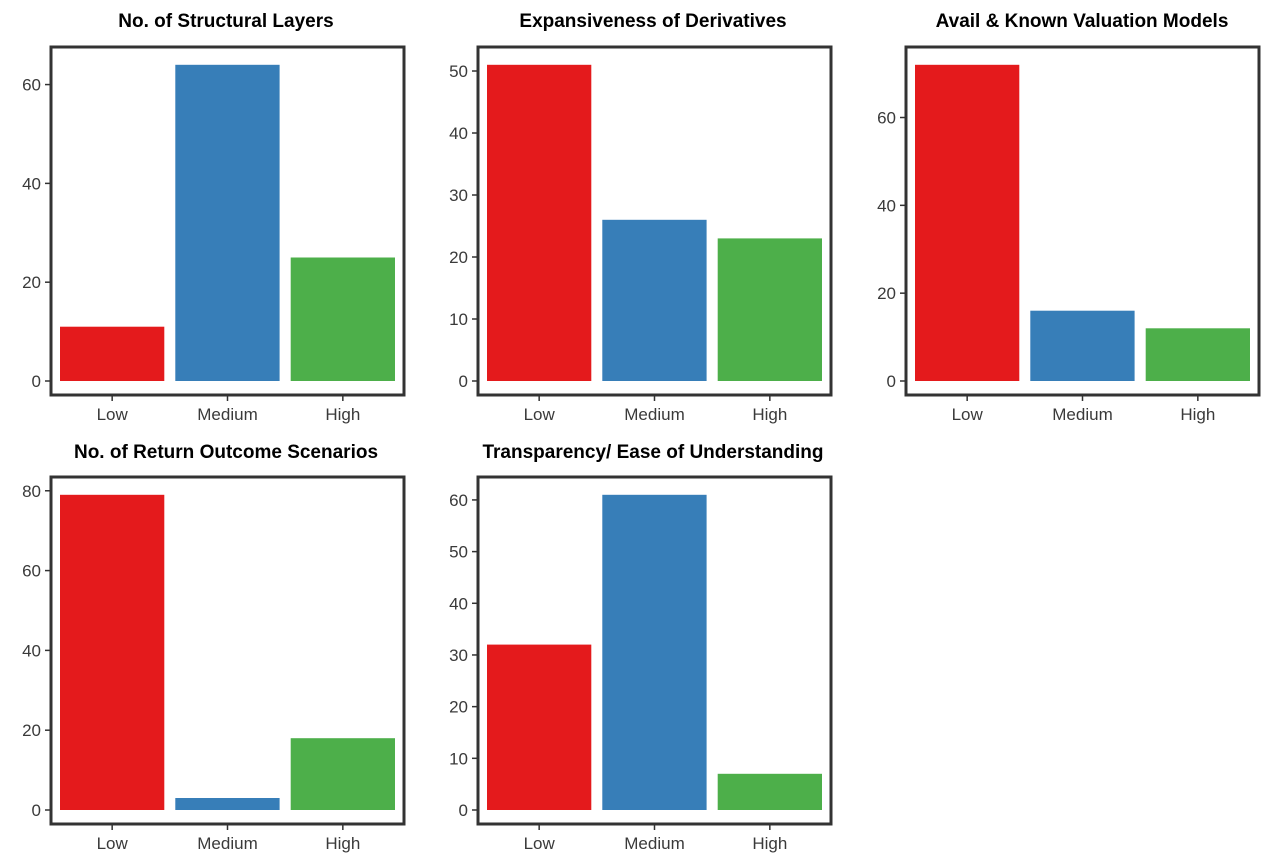 This screenshot has width=1282, height=862. I want to click on panel-title: No. of Return Outcome Scenarios, so click(226, 452).